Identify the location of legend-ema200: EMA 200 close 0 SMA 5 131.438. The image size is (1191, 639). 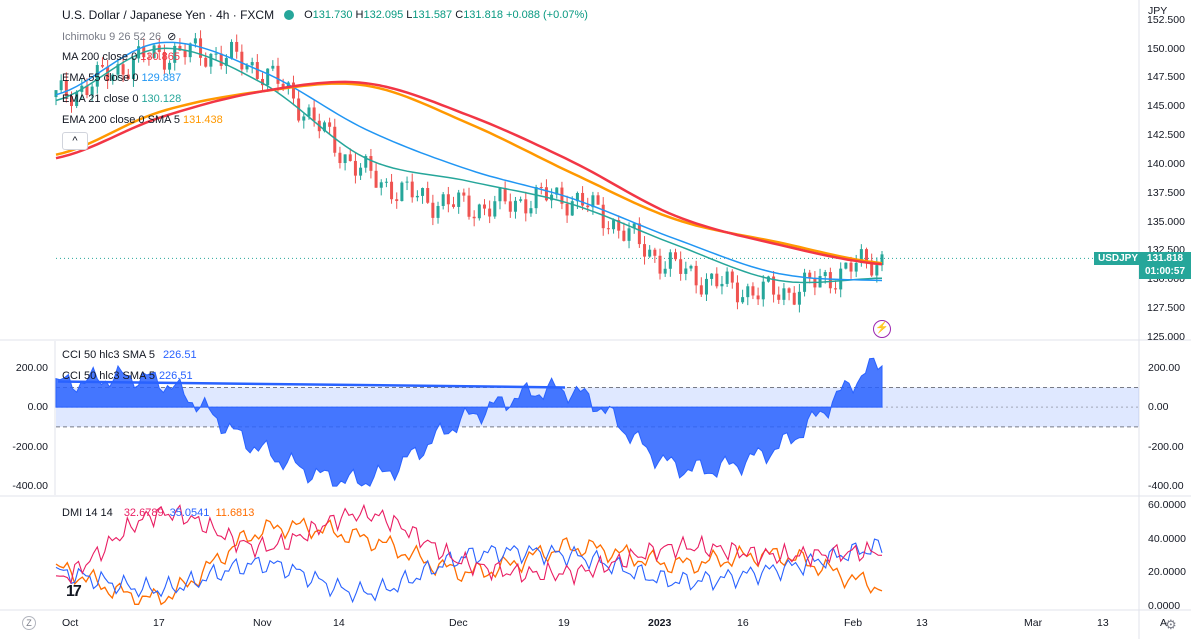
(142, 120).